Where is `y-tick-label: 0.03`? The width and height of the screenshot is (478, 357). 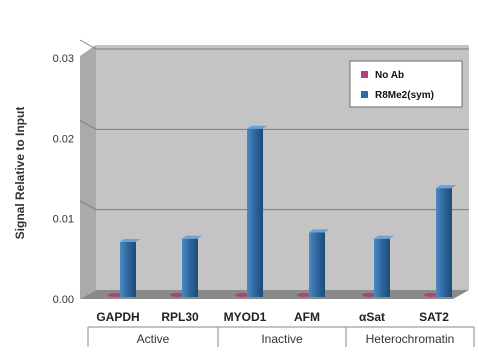 y-tick-label: 0.03 is located at coordinates (63, 59).